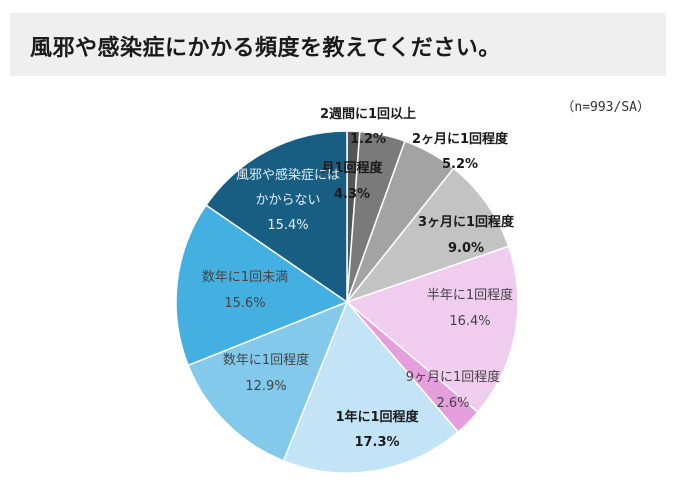  I want to click on slice-label-7: 1年に1回程度 17.3%, so click(377, 429).